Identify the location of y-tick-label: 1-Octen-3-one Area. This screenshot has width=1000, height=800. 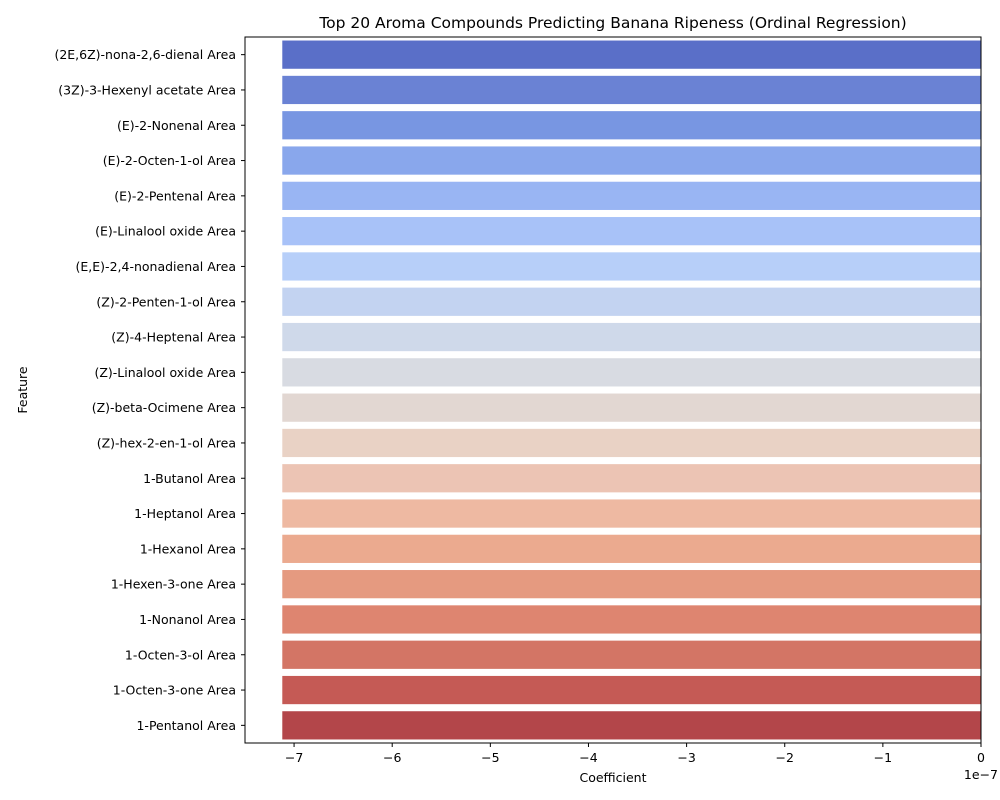
(174, 690).